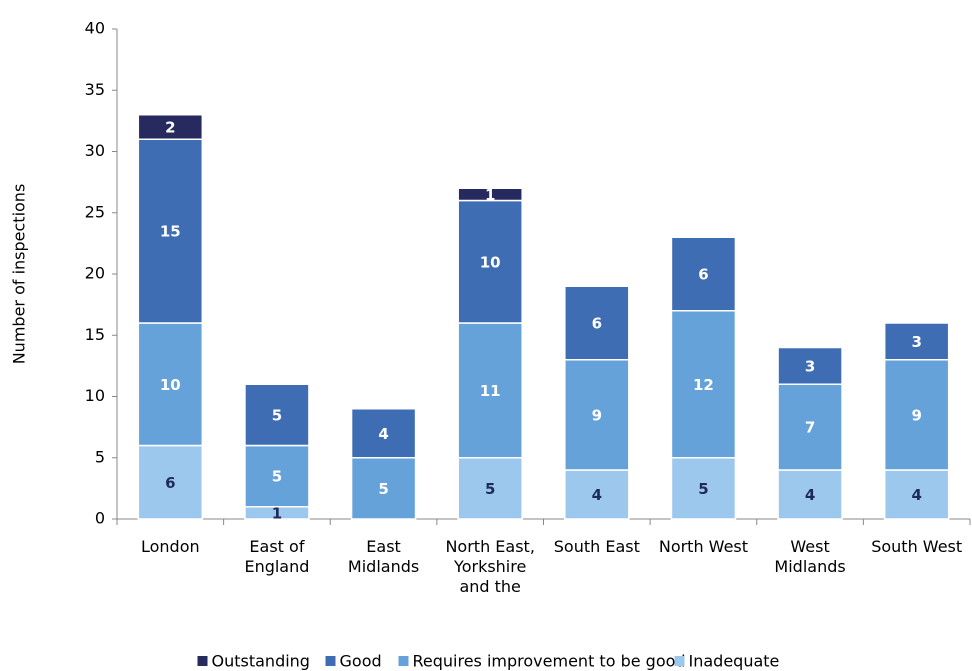 Image resolution: width=972 pixels, height=671 pixels. Describe the element at coordinates (95, 334) in the screenshot. I see `y-tick-label: 15` at that location.